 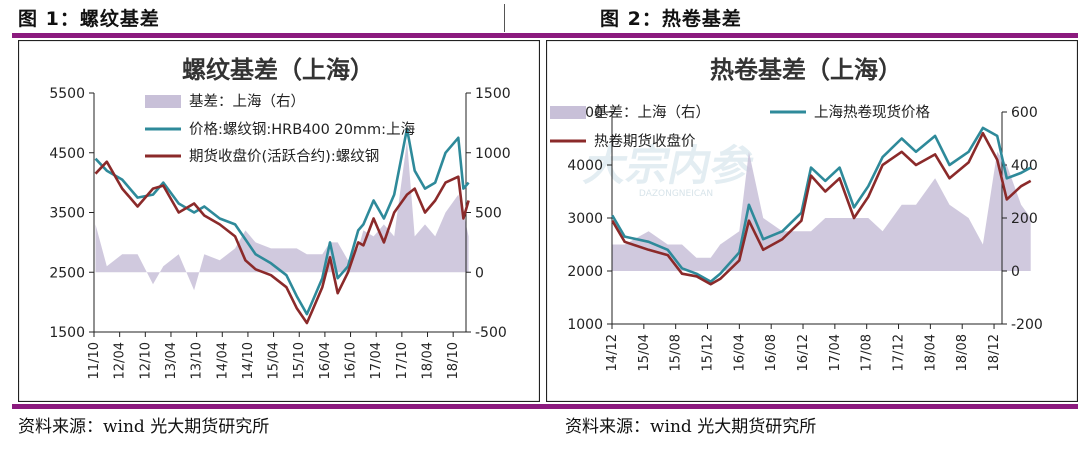 I want to click on y-left-tick-label: 5500, so click(x=67, y=94).